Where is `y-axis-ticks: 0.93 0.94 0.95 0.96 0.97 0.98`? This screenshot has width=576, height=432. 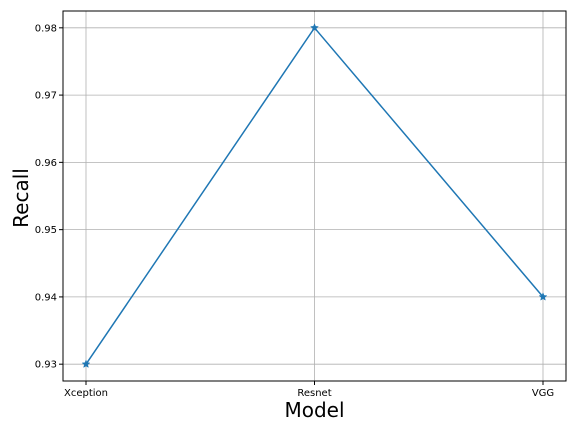 y-axis-ticks: 0.93 0.94 0.95 0.96 0.97 0.98 is located at coordinates (49, 197).